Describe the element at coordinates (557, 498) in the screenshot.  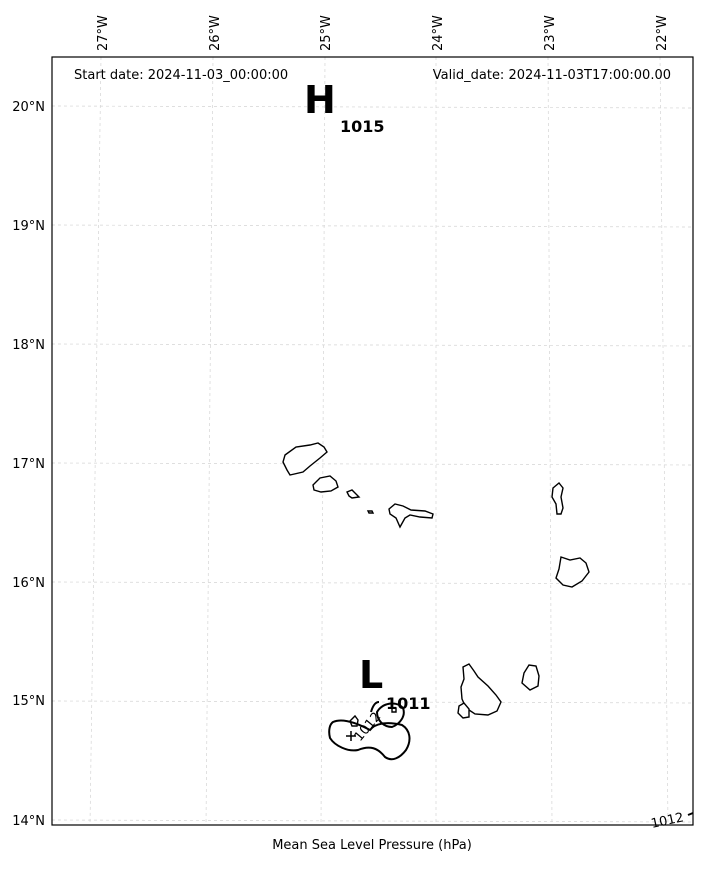
I see `island-sal` at that location.